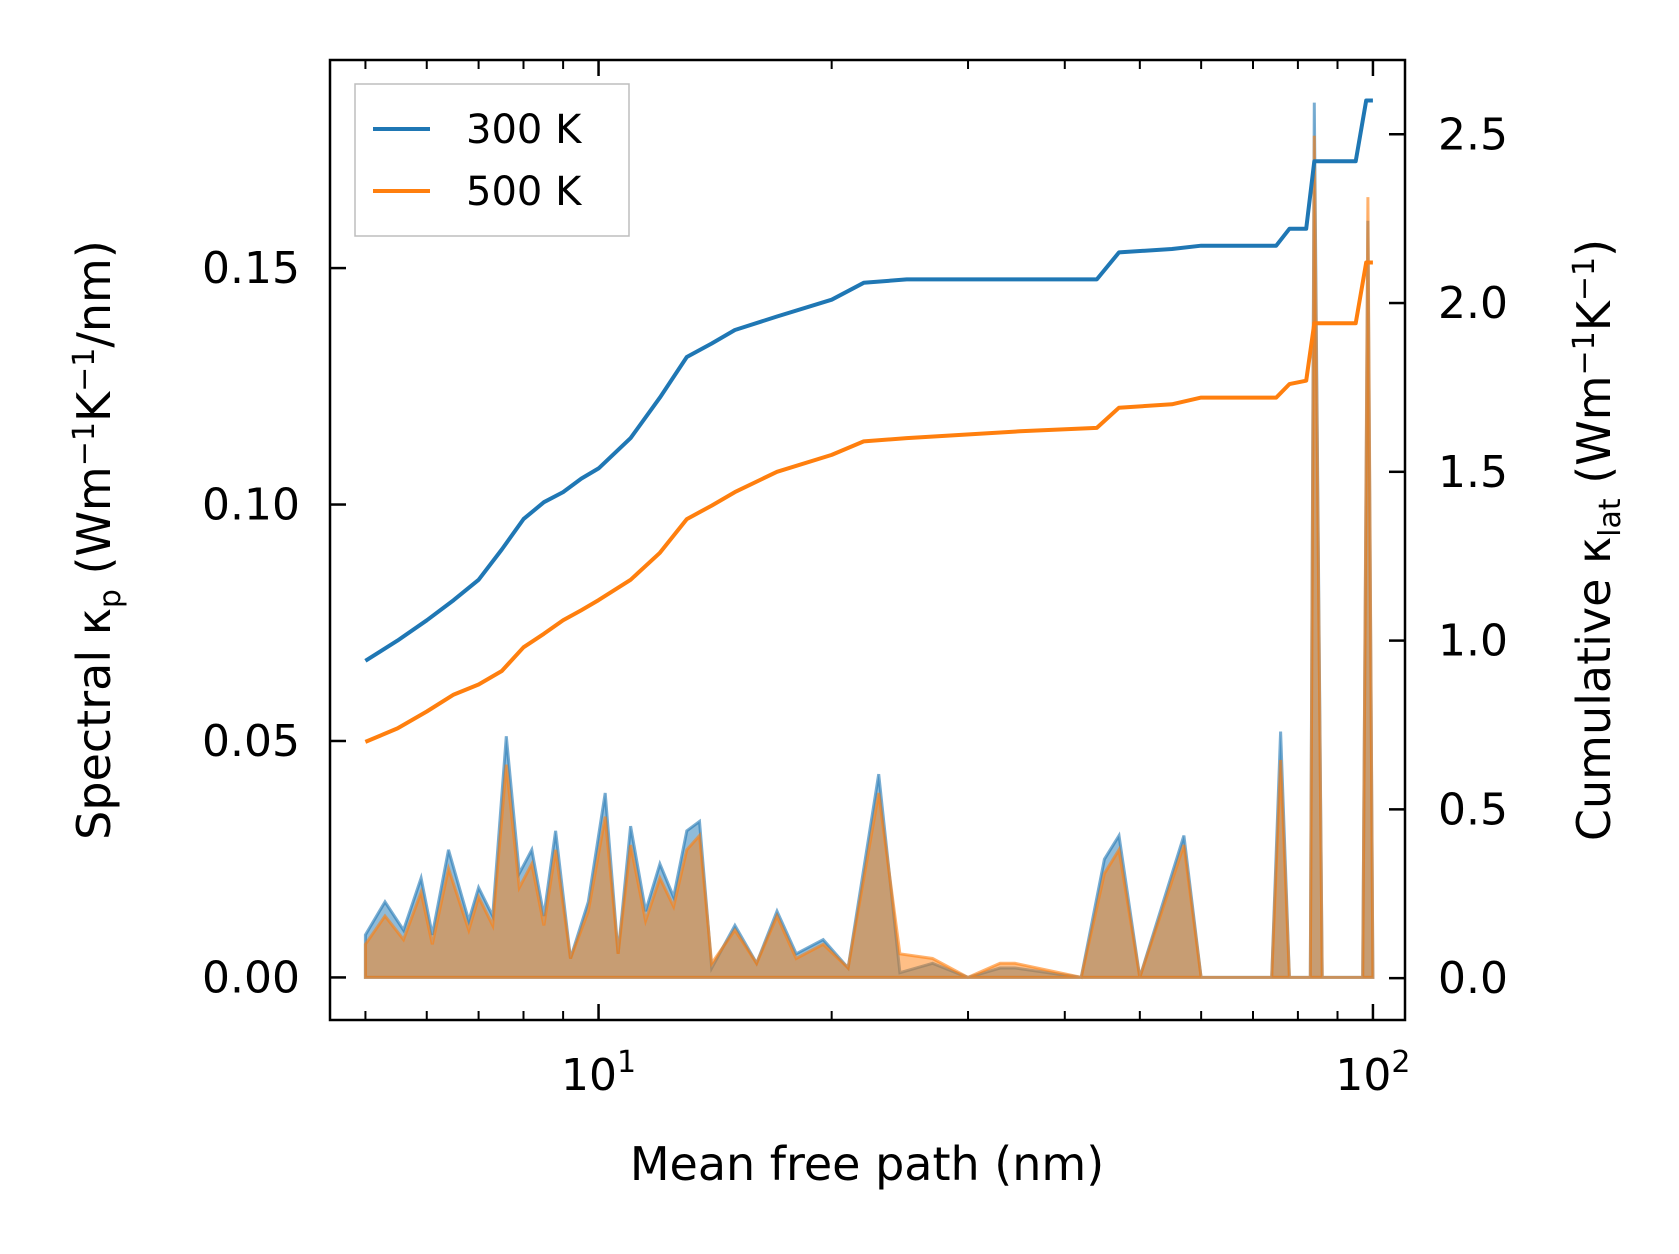  What do you see at coordinates (1594, 436) in the screenshot?
I see `right-axis-label-unit-pre: (Wm` at bounding box center [1594, 436].